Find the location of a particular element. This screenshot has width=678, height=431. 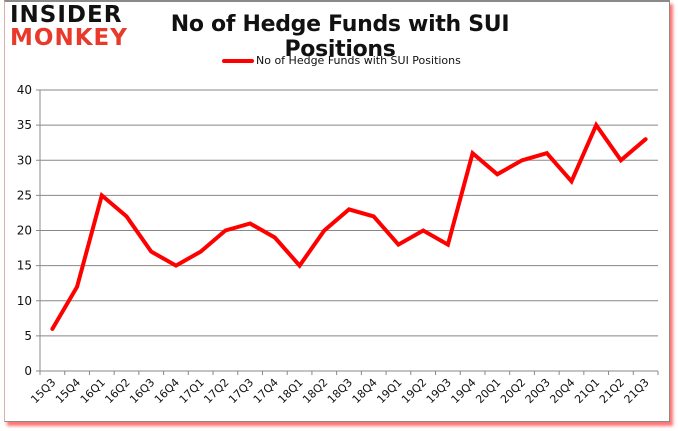

x-tick-label: 18Q1 is located at coordinates (291, 391).